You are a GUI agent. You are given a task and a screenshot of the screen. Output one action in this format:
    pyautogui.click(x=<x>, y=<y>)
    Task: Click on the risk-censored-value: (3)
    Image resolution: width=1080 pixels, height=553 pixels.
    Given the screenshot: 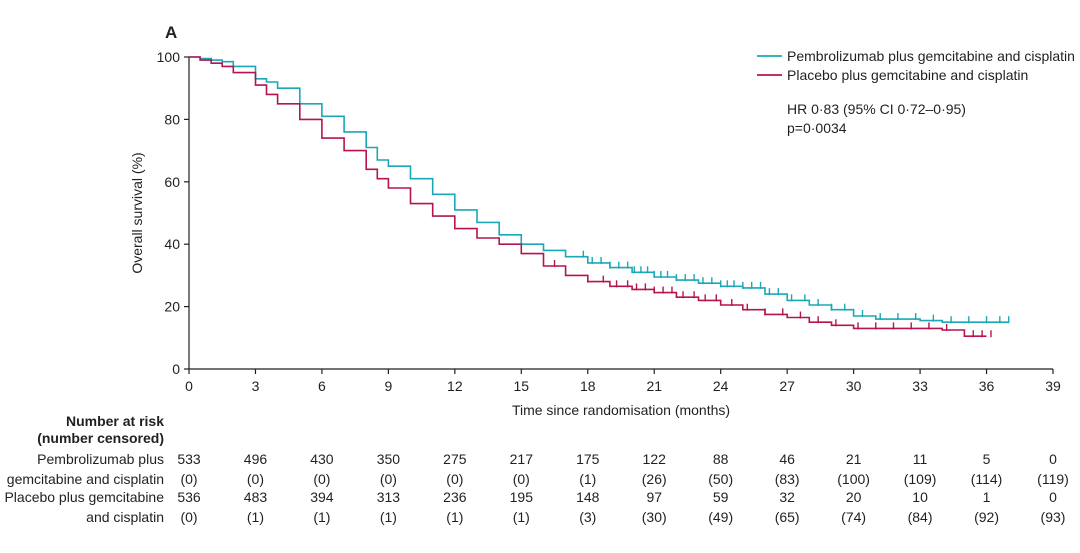 What is the action you would take?
    pyautogui.click(x=587, y=517)
    